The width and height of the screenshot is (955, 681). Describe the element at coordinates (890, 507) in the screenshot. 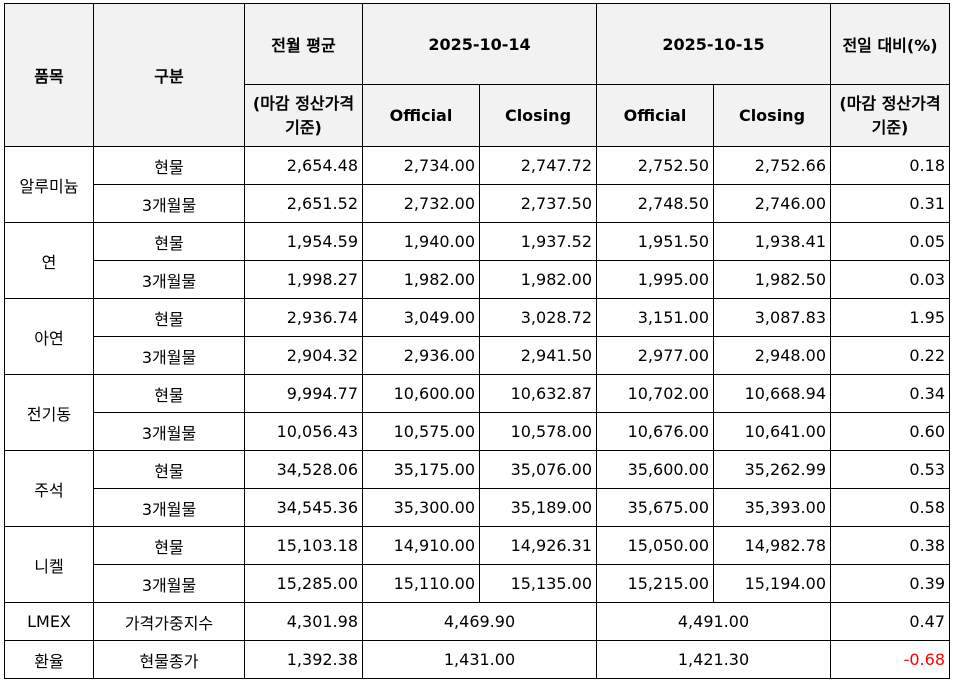

I see `change-cell: 0.58` at that location.